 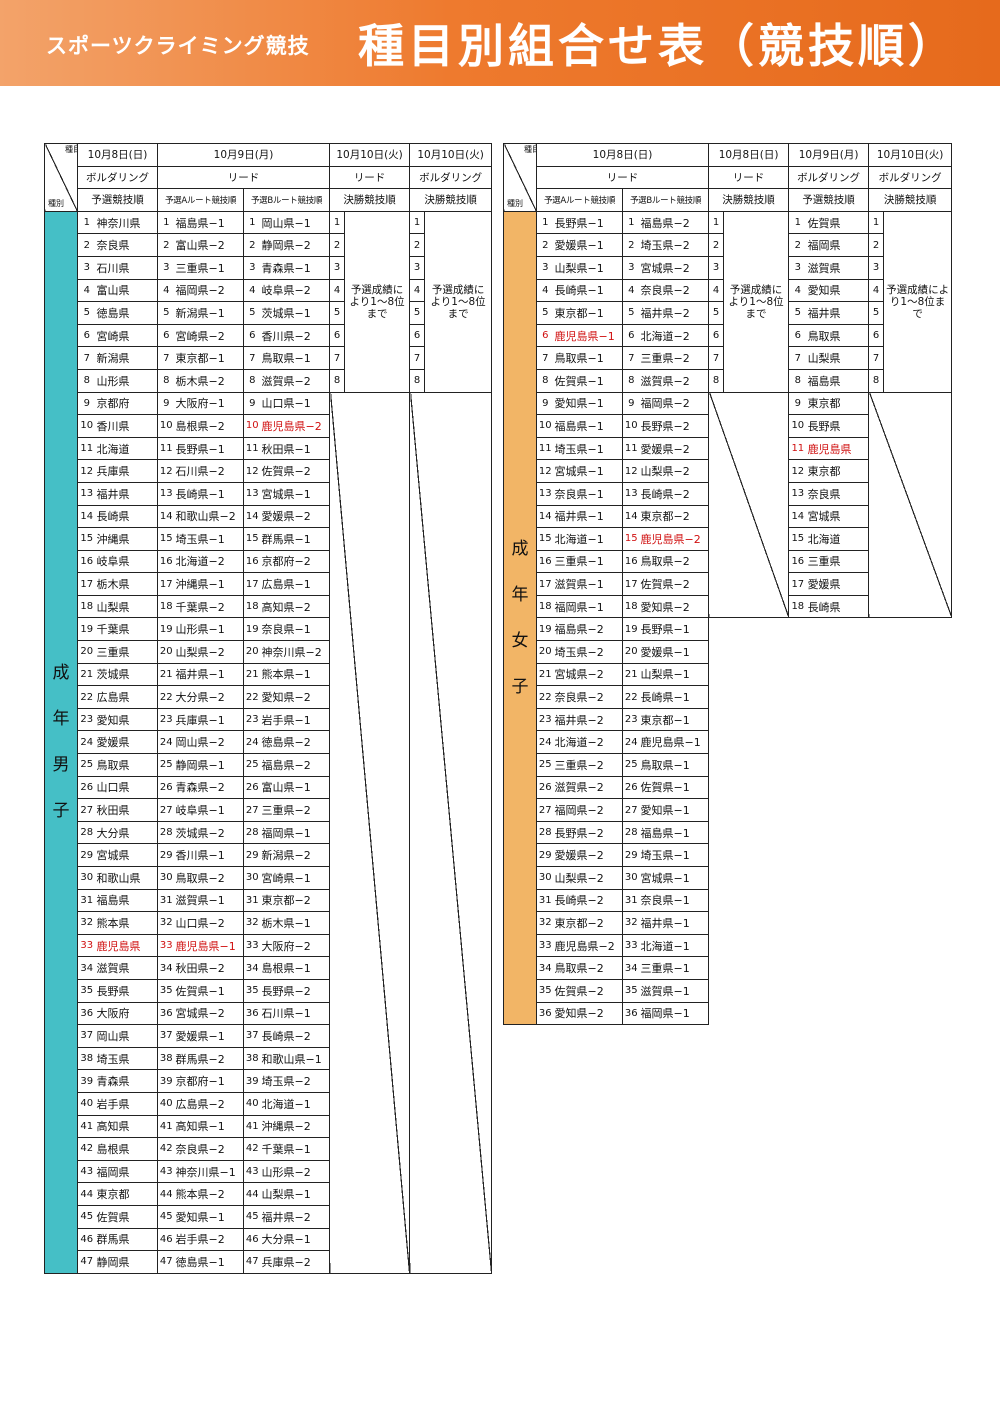 I want to click on boulder-qual-entry-number: 36, so click(x=86, y=1013).